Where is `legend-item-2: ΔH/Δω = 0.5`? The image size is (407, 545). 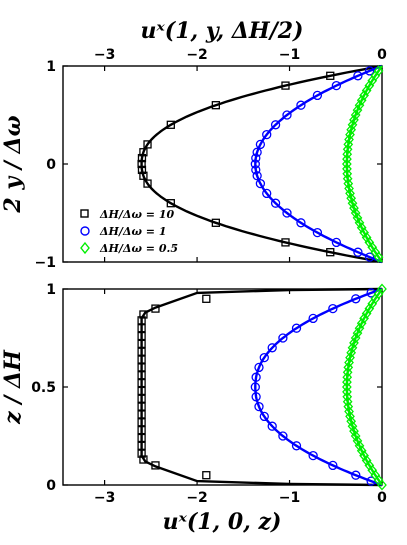
legend-item-2: ΔH/Δω = 0.5 is located at coordinates (129, 248).